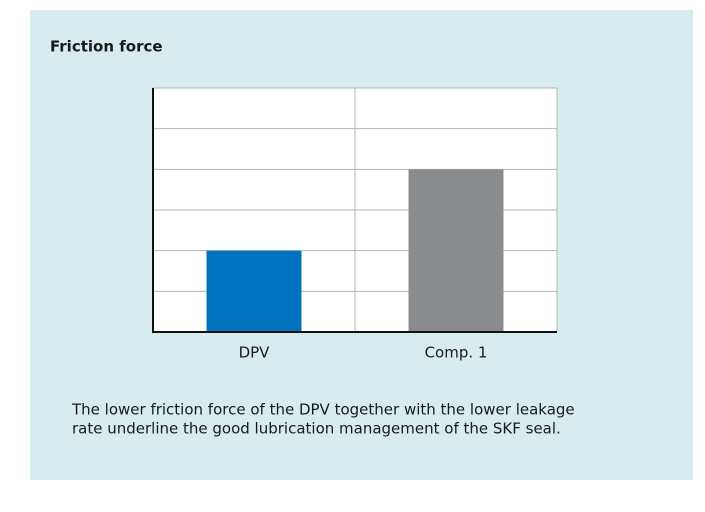 Image resolution: width=705 pixels, height=512 pixels. I want to click on x-tick-label: DPV, so click(255, 353).